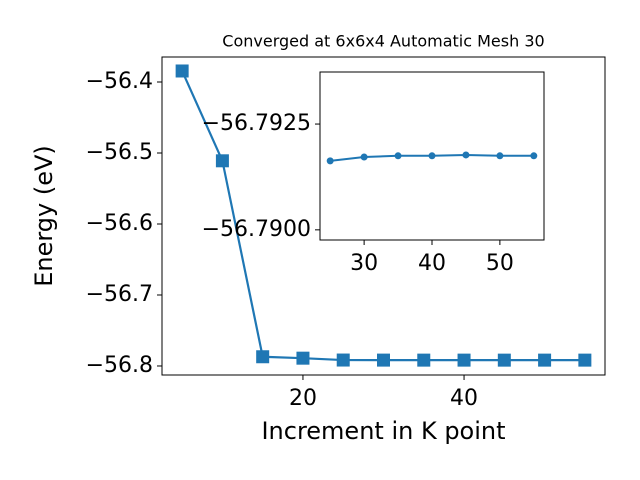 The height and width of the screenshot is (480, 640). I want to click on y-tick-label: −56.4, so click(119, 81).